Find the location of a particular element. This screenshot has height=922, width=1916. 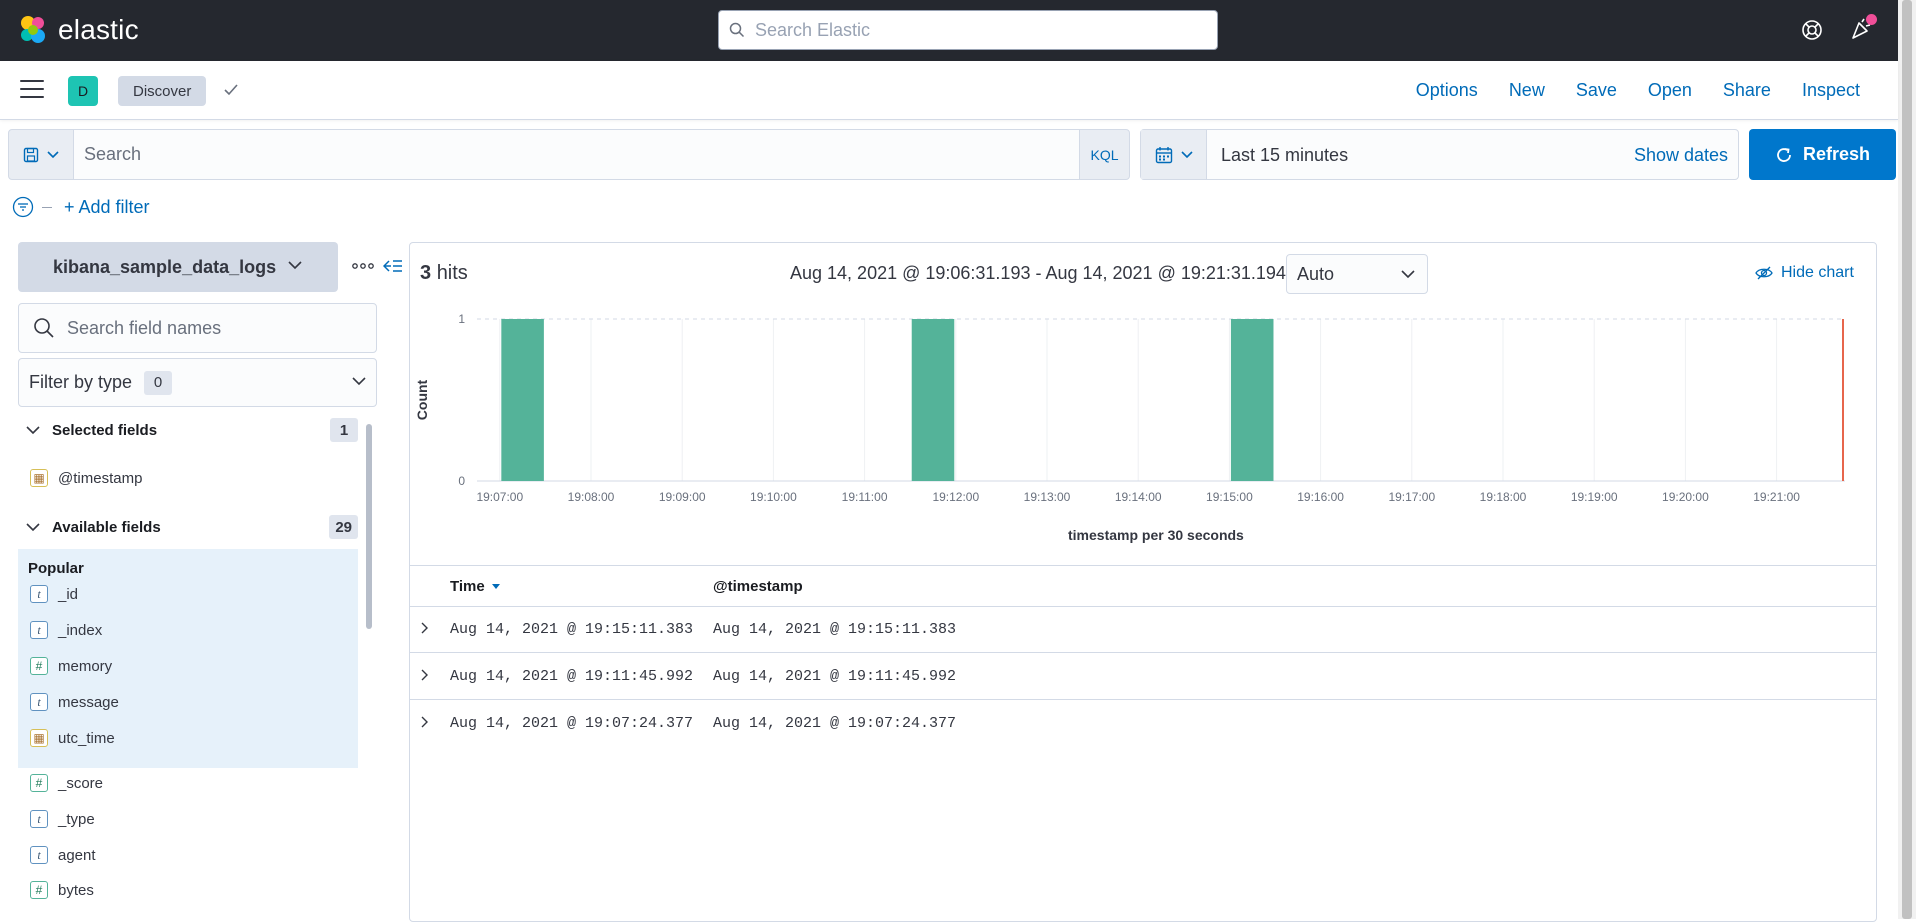

index-pattern-selector: kibana_sample_data_logs is located at coordinates (178, 267).